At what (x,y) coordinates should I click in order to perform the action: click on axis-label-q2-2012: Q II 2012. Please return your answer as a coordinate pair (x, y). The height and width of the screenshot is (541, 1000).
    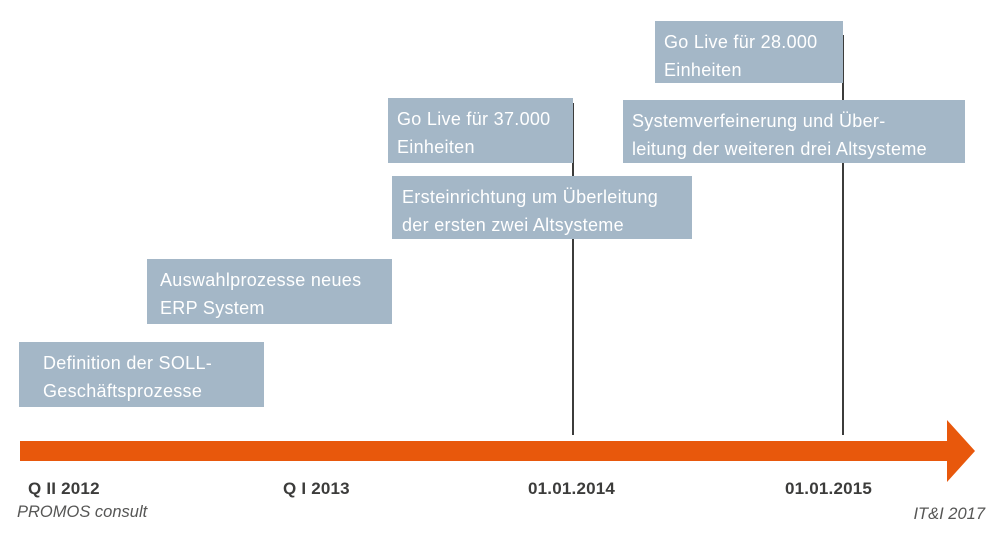
    Looking at the image, I should click on (64, 488).